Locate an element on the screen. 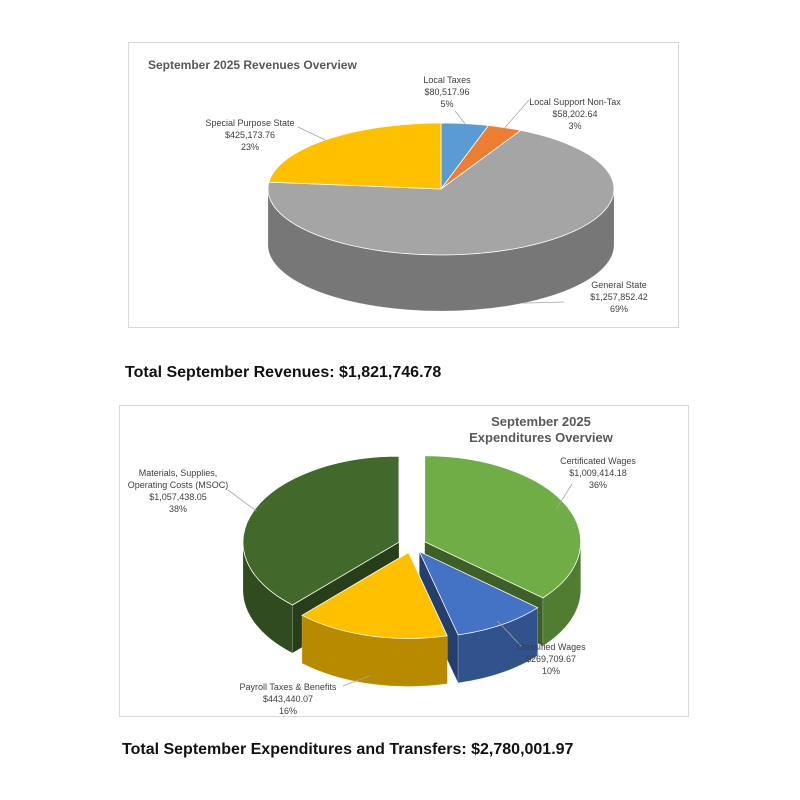  revenues-total: Total September Revenues: $1,821,746.78 is located at coordinates (283, 372).